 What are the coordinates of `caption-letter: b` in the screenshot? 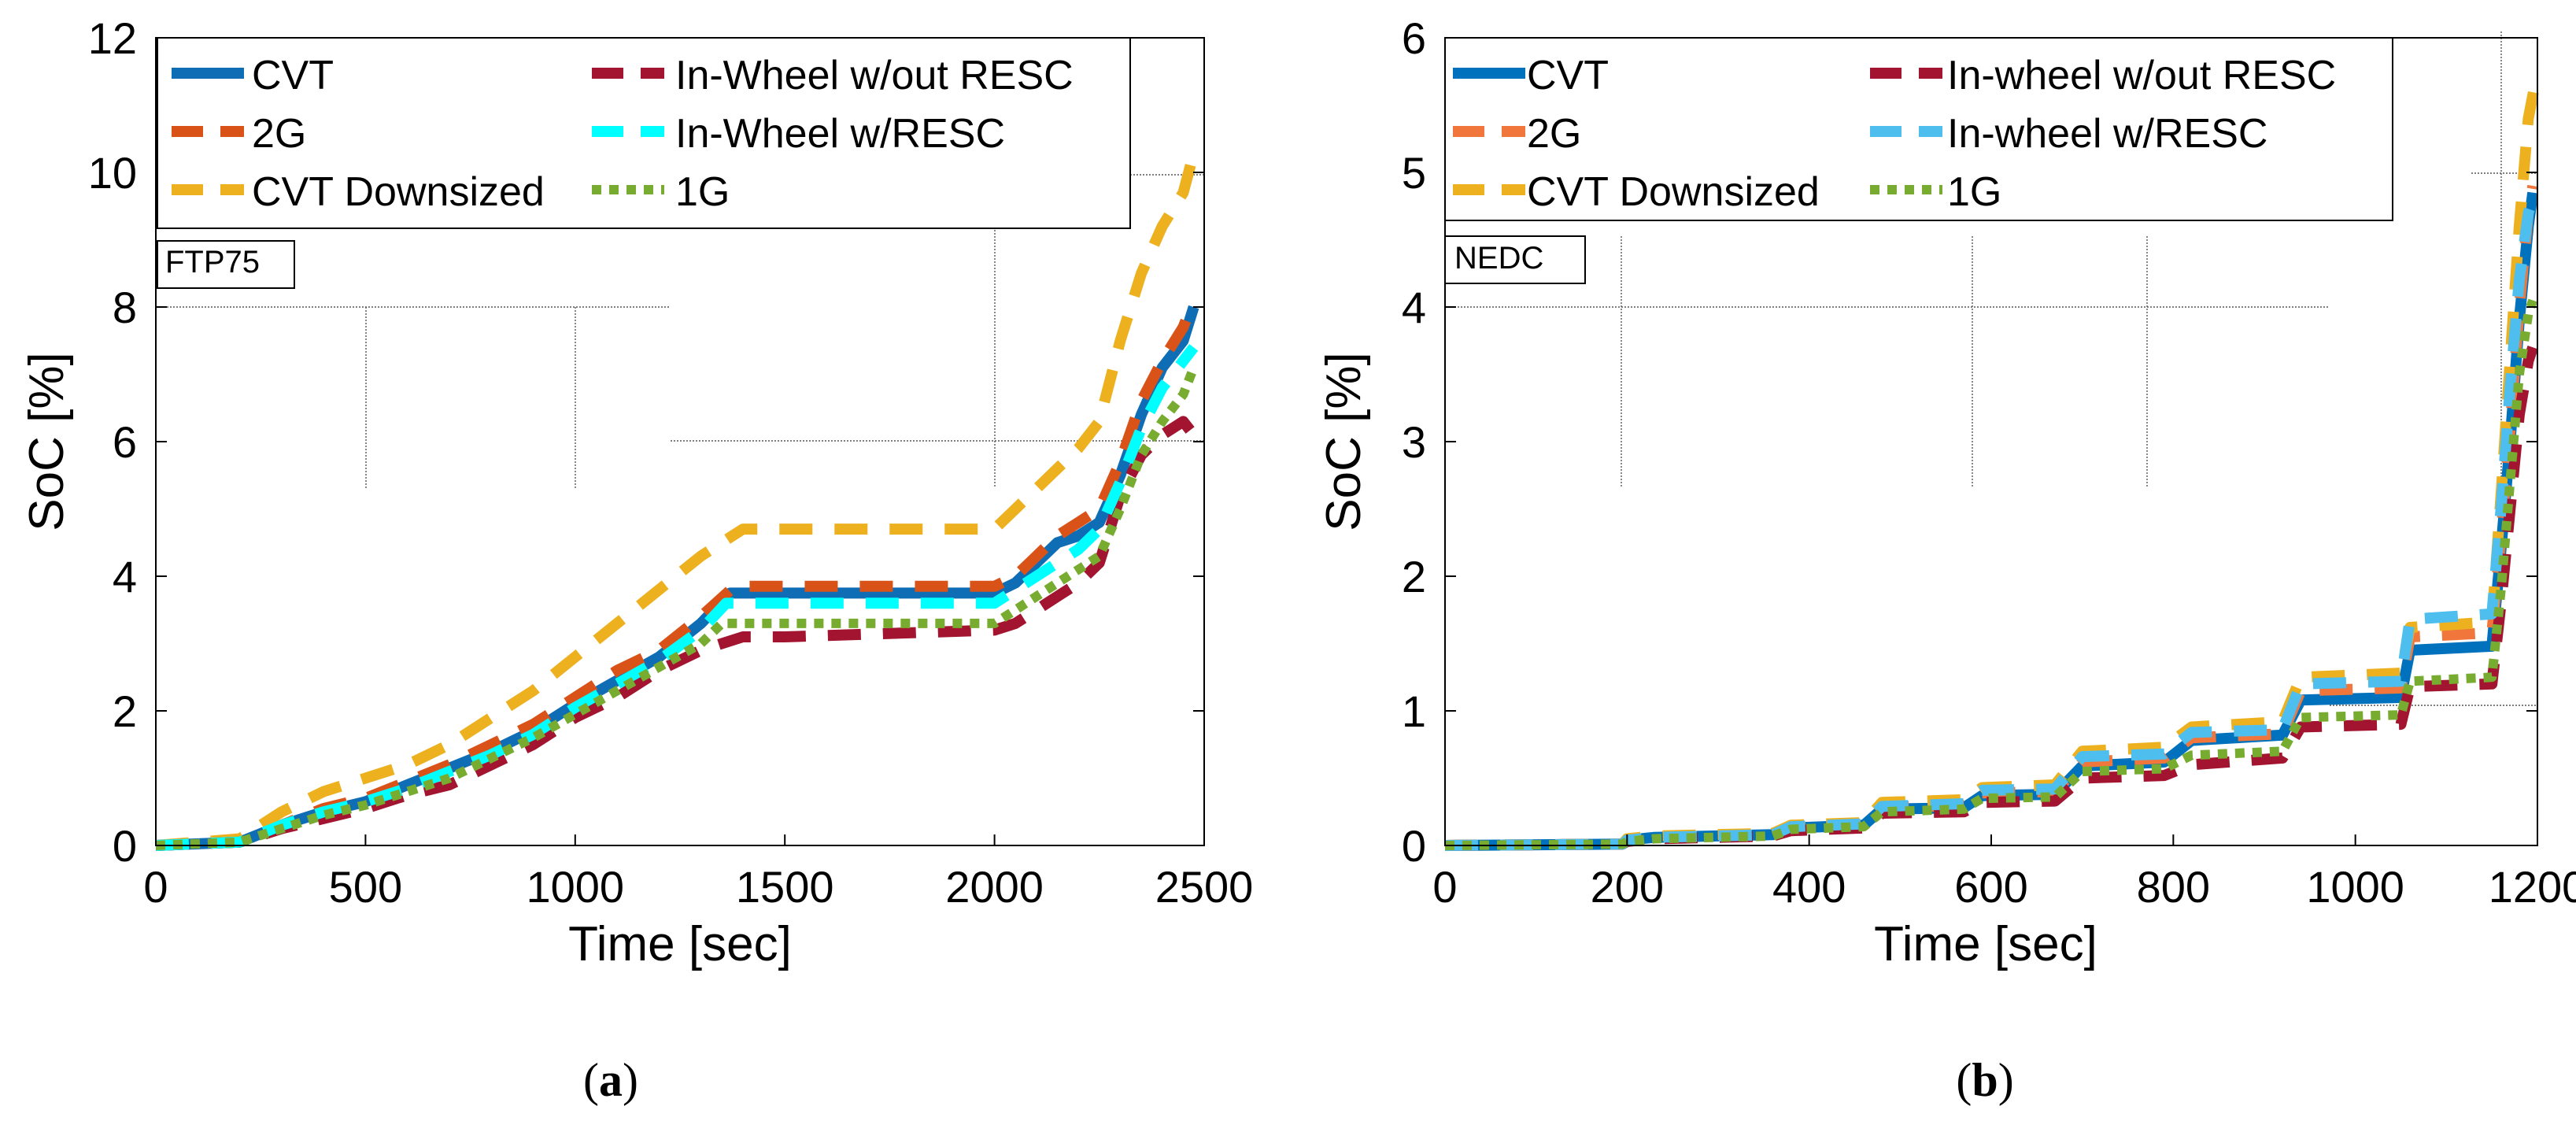 It's located at (1985, 1080).